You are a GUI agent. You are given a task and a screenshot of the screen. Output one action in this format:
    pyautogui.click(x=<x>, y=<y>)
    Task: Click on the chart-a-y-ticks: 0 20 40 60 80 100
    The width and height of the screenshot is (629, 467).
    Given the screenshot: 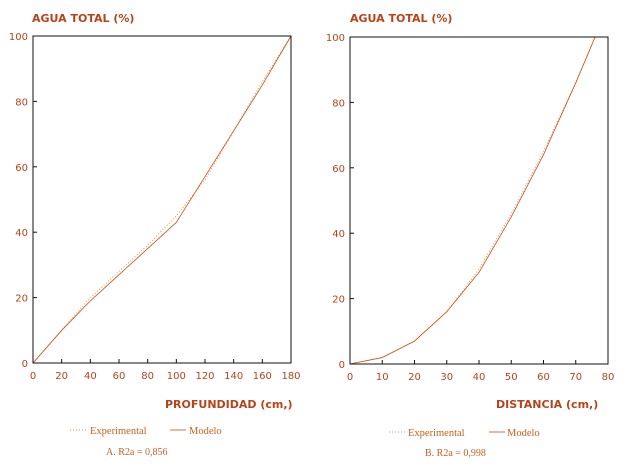 What is the action you would take?
    pyautogui.click(x=23, y=201)
    